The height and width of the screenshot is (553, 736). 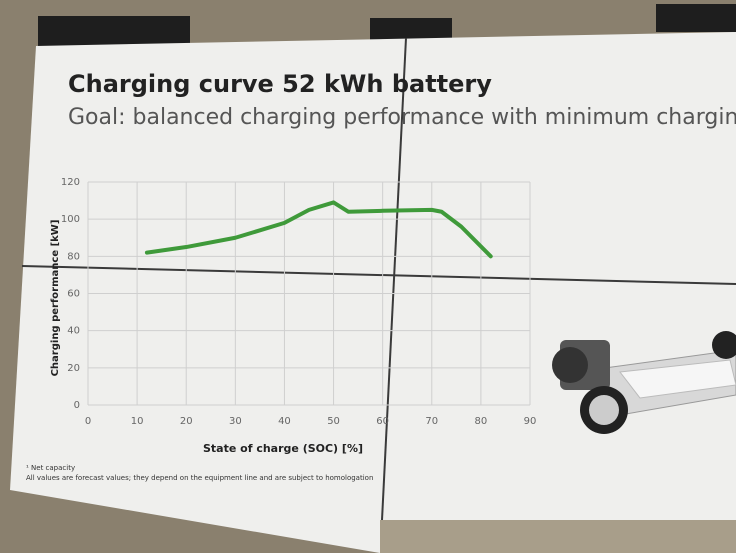 What do you see at coordinates (284, 421) in the screenshot?
I see `x-tick-label: 40` at bounding box center [284, 421].